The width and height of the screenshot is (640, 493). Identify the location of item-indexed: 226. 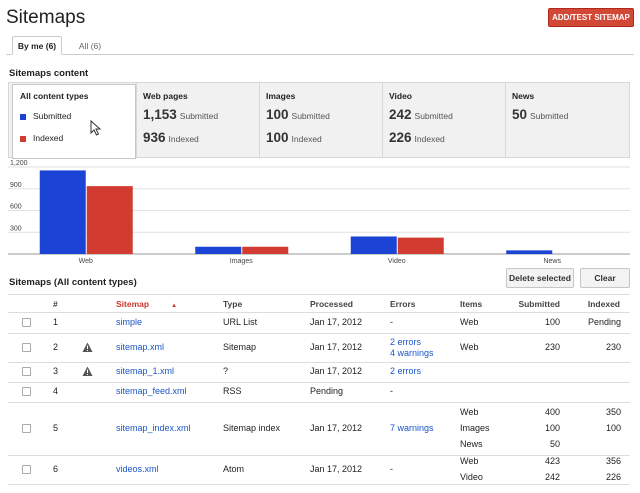
(613, 476).